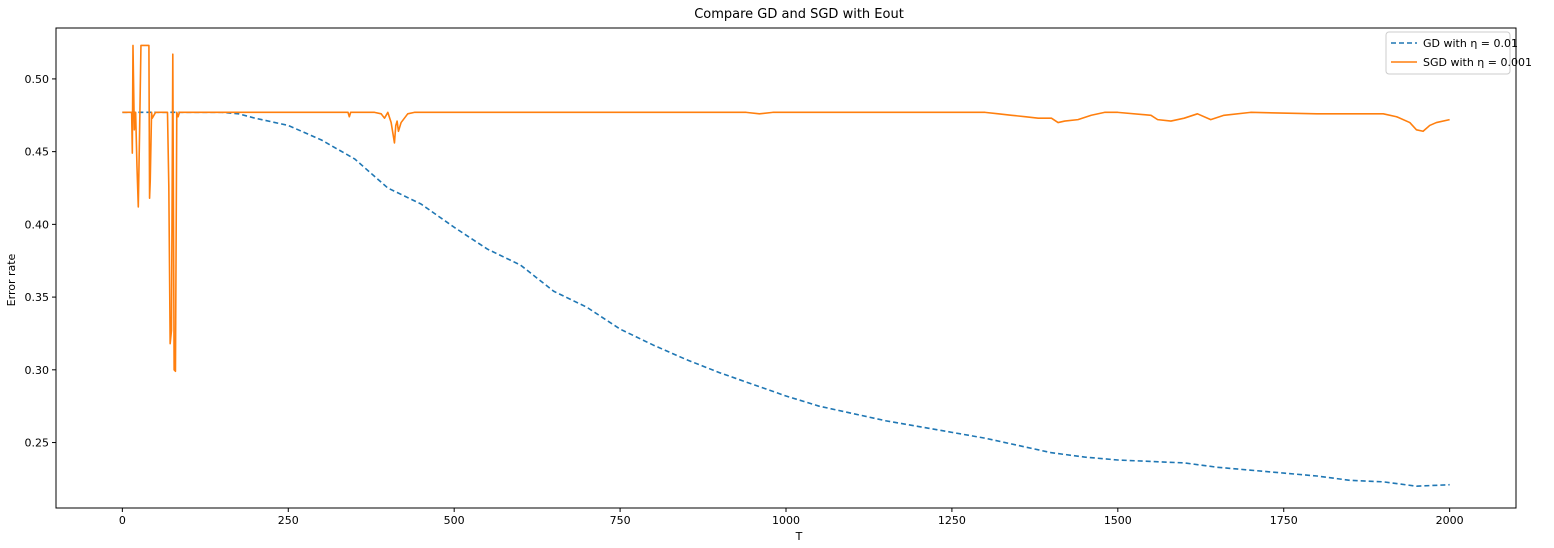  Describe the element at coordinates (786, 520) in the screenshot. I see `x-tick-label: 1000` at that location.